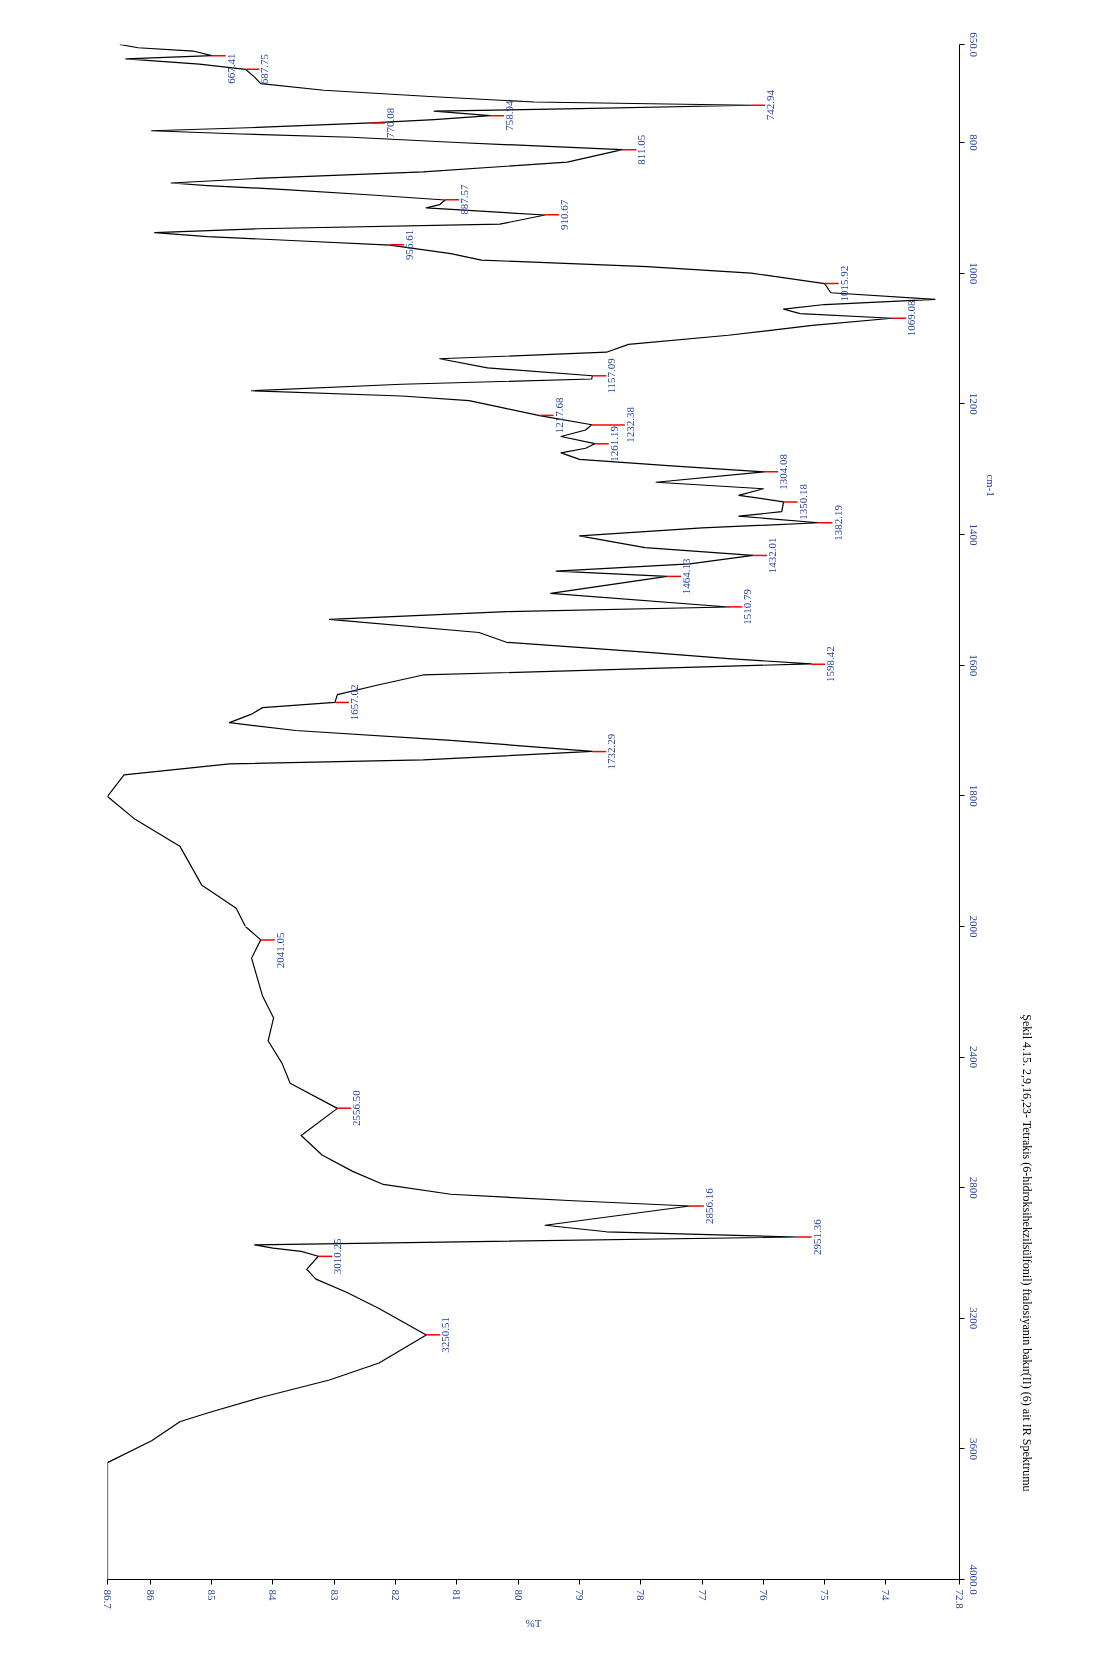 This screenshot has height=1663, width=1115. What do you see at coordinates (390, 123) in the screenshot?
I see `annotation: 770.08` at bounding box center [390, 123].